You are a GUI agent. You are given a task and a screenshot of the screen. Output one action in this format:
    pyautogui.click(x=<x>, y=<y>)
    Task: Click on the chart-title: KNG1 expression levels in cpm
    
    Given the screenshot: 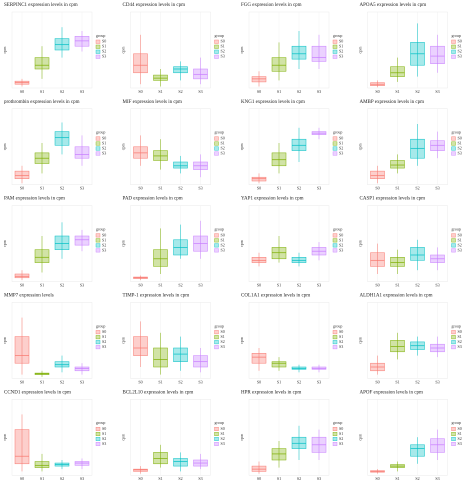 What is the action you would take?
    pyautogui.click(x=273, y=102)
    